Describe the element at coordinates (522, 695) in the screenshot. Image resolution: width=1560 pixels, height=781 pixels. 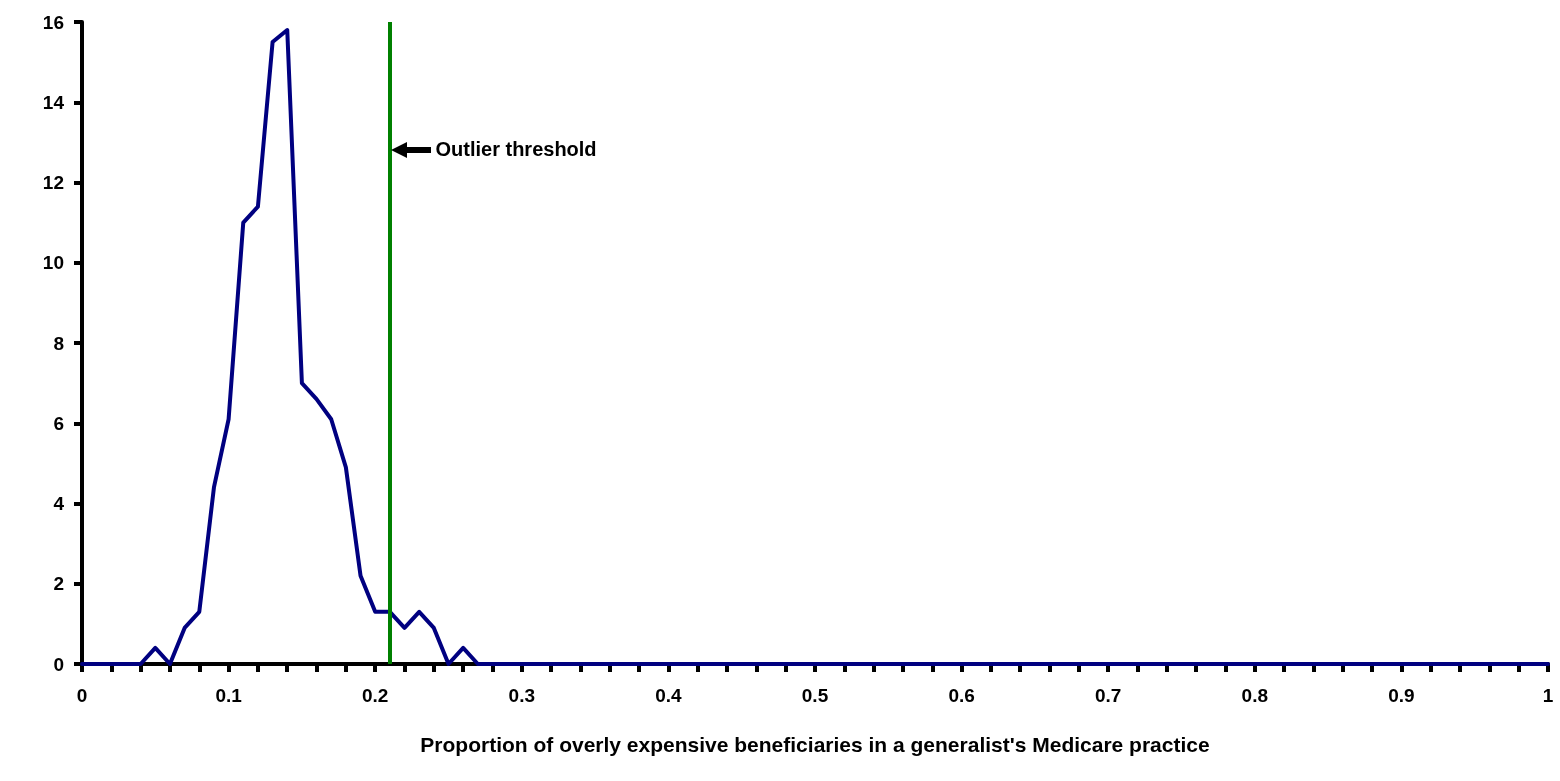
I see `x-tick-label: 0.3` at that location.